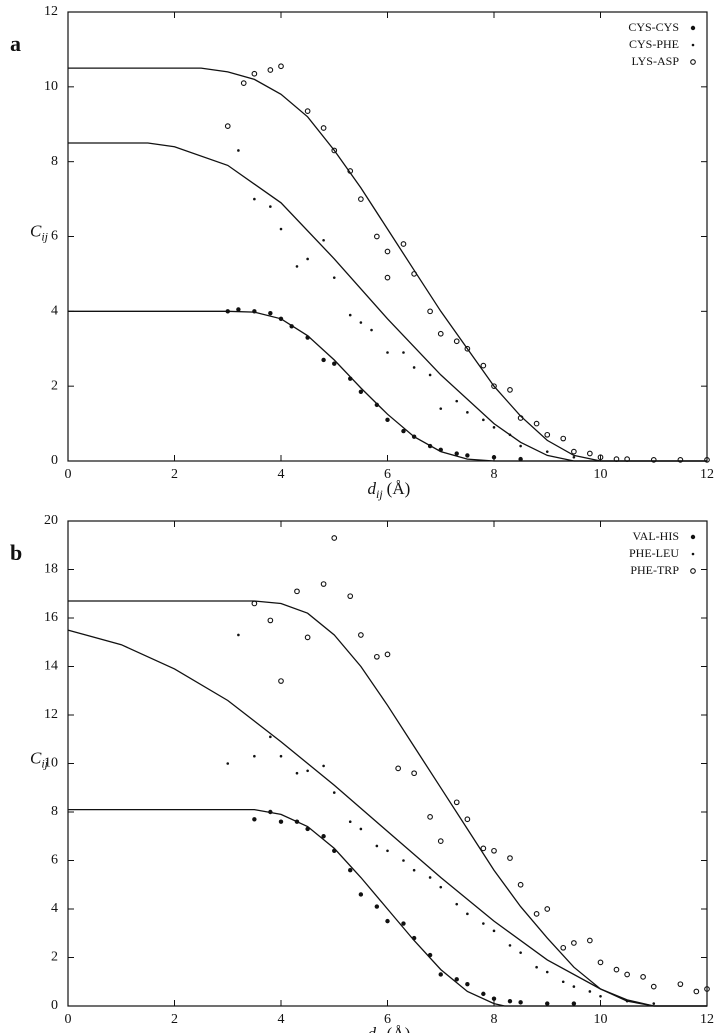 This screenshot has width=720, height=1033. What do you see at coordinates (51, 617) in the screenshot?
I see `y-tick-label: 16` at bounding box center [51, 617].